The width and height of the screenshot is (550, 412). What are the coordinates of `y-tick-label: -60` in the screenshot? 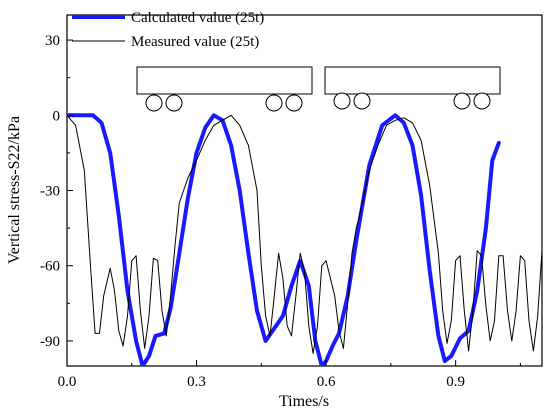 It's located at (50, 267).